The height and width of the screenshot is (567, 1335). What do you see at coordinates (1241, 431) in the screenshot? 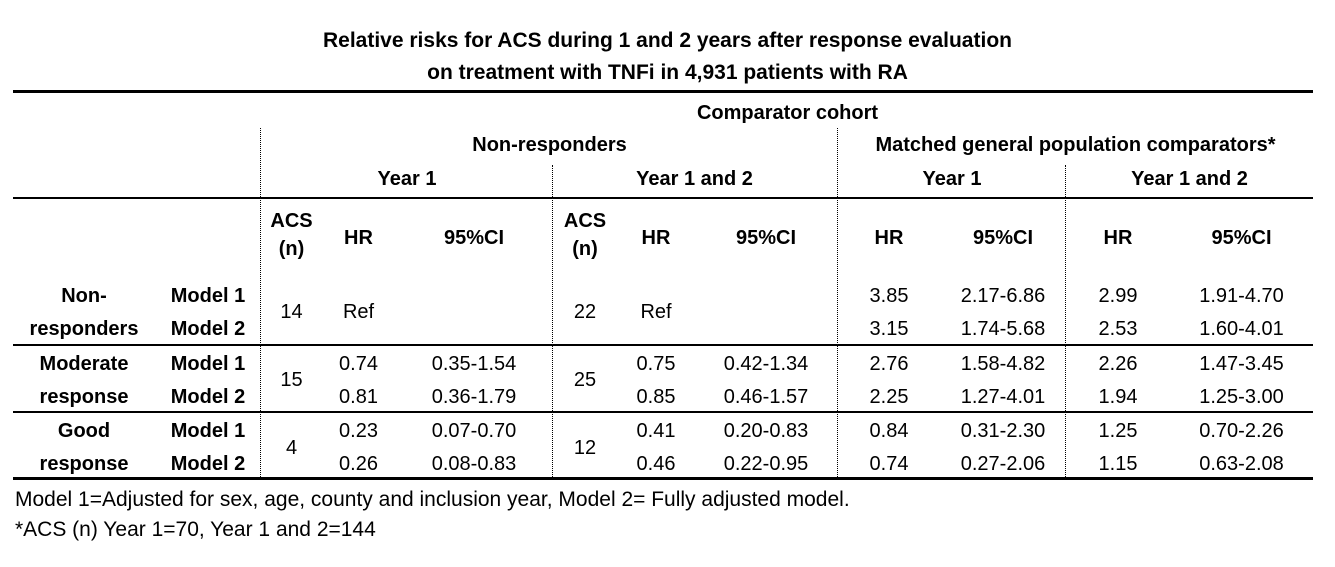
I see `value-ci-good-gp-y12-m1: 0.70-2.26` at bounding box center [1241, 431].